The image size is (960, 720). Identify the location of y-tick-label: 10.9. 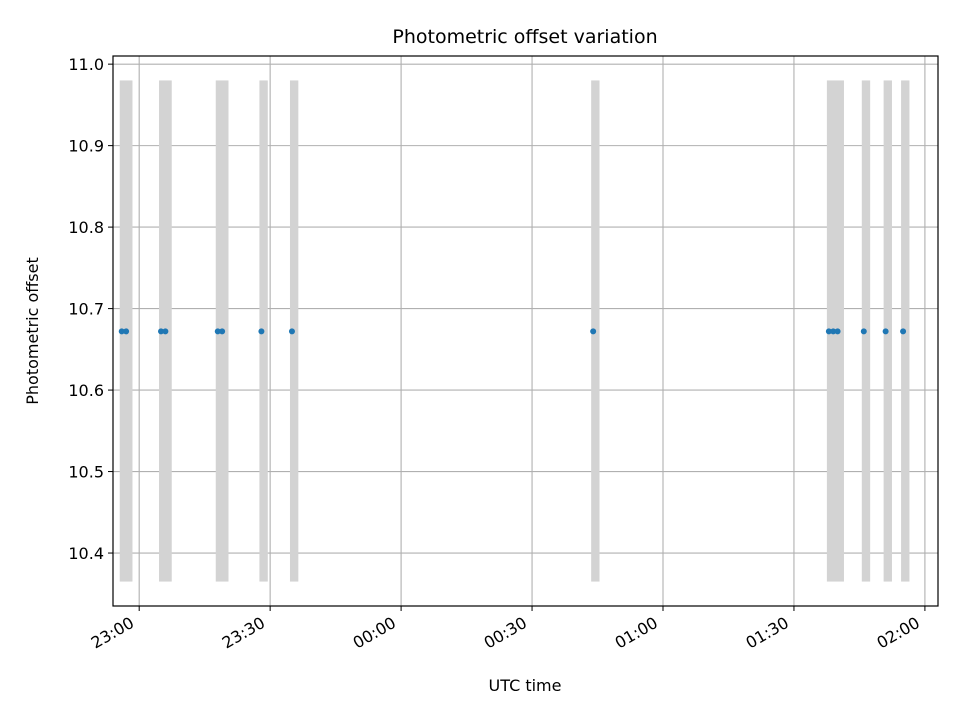
(86, 146).